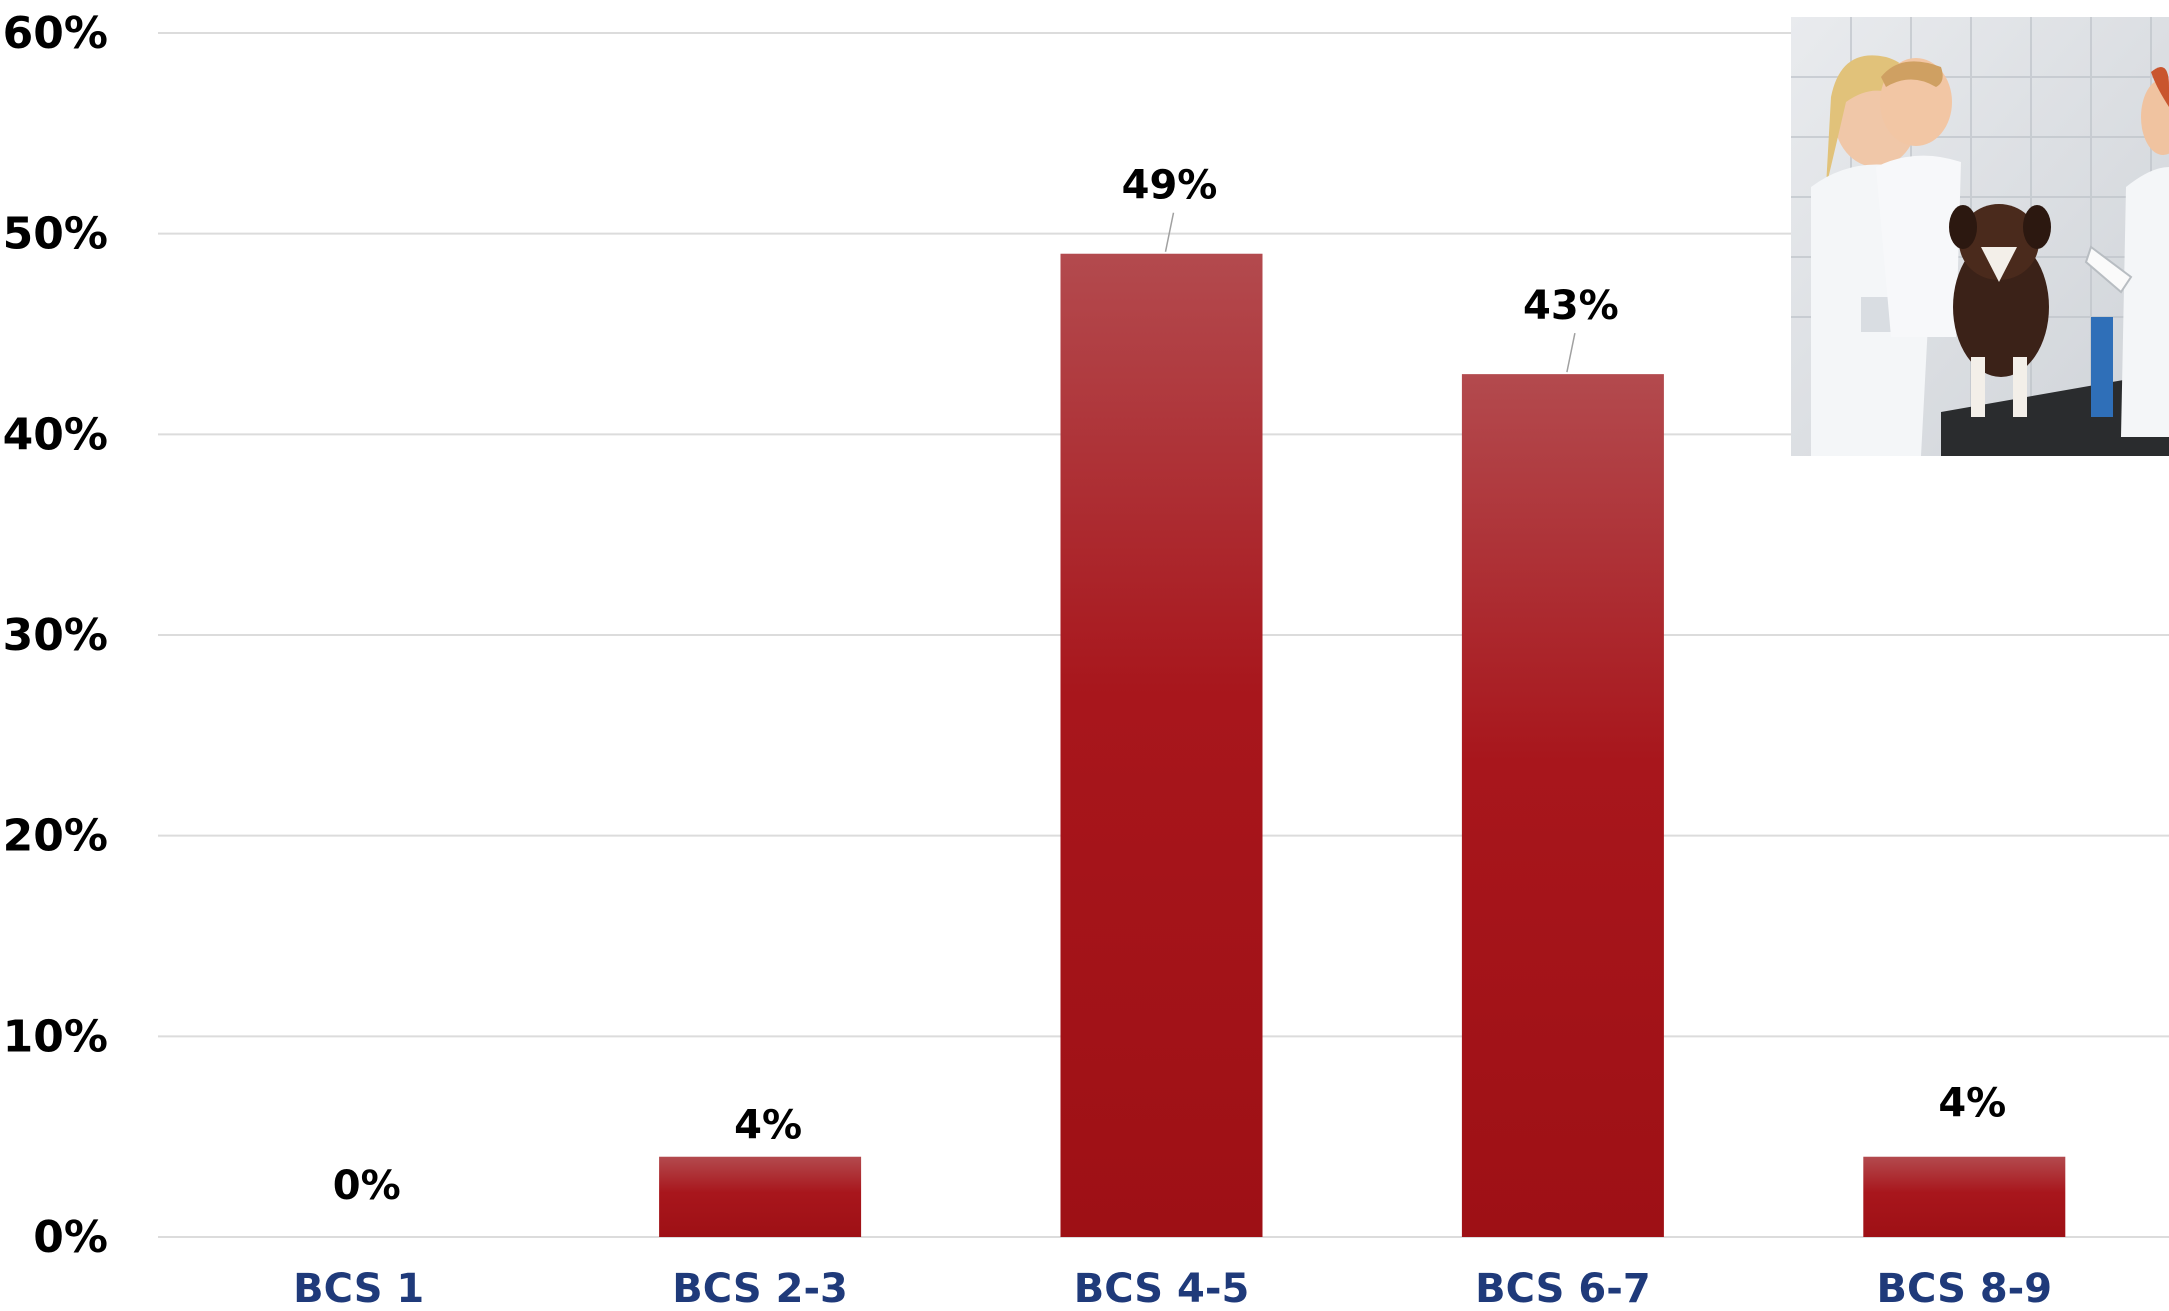 This screenshot has height=1311, width=2169. Describe the element at coordinates (760, 1288) in the screenshot. I see `x-category-label: BCS 2-3` at that location.